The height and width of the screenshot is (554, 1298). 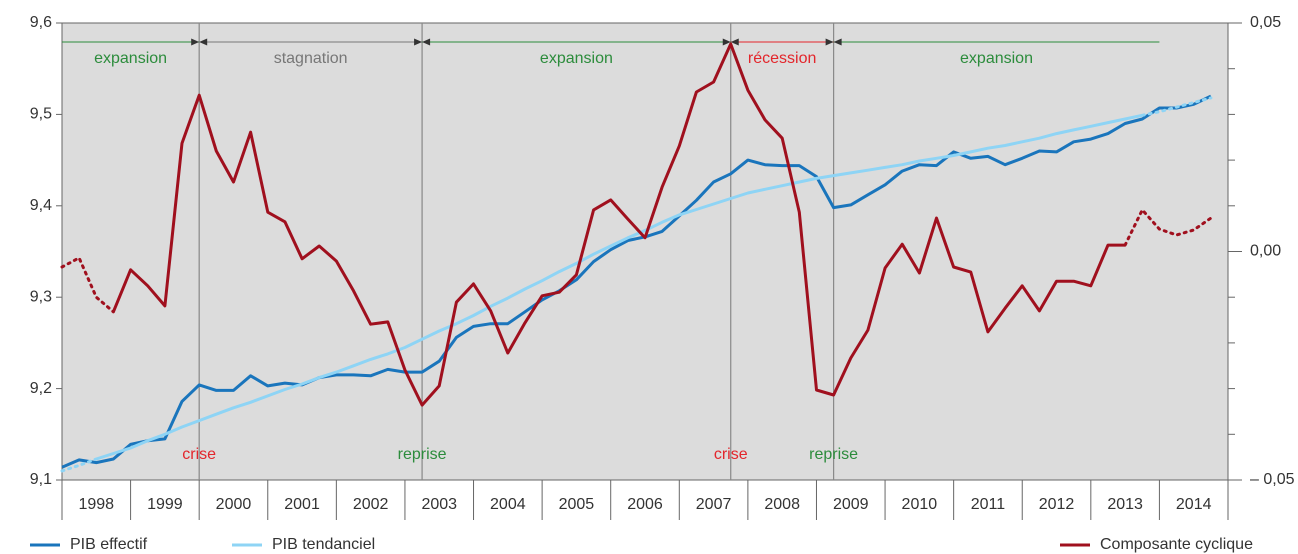 What do you see at coordinates (1194, 504) in the screenshot?
I see `x-tick-label: 2014` at bounding box center [1194, 504].